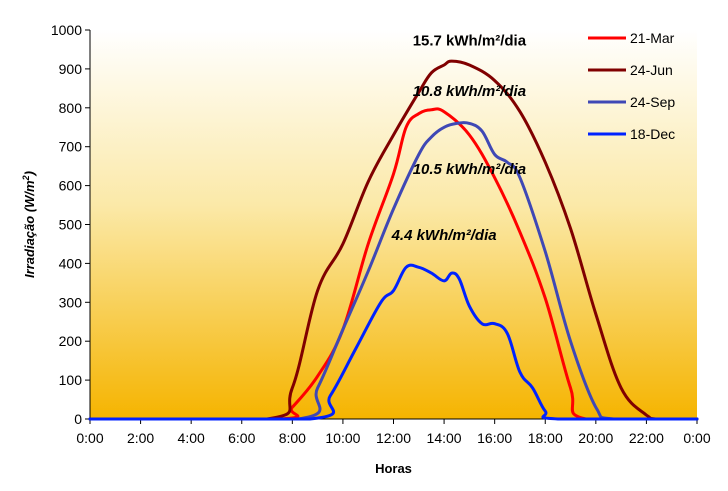 The image size is (728, 491). Describe the element at coordinates (469, 91) in the screenshot. I see `energy-annotation: 10.8 kWh/m²/dia` at that location.